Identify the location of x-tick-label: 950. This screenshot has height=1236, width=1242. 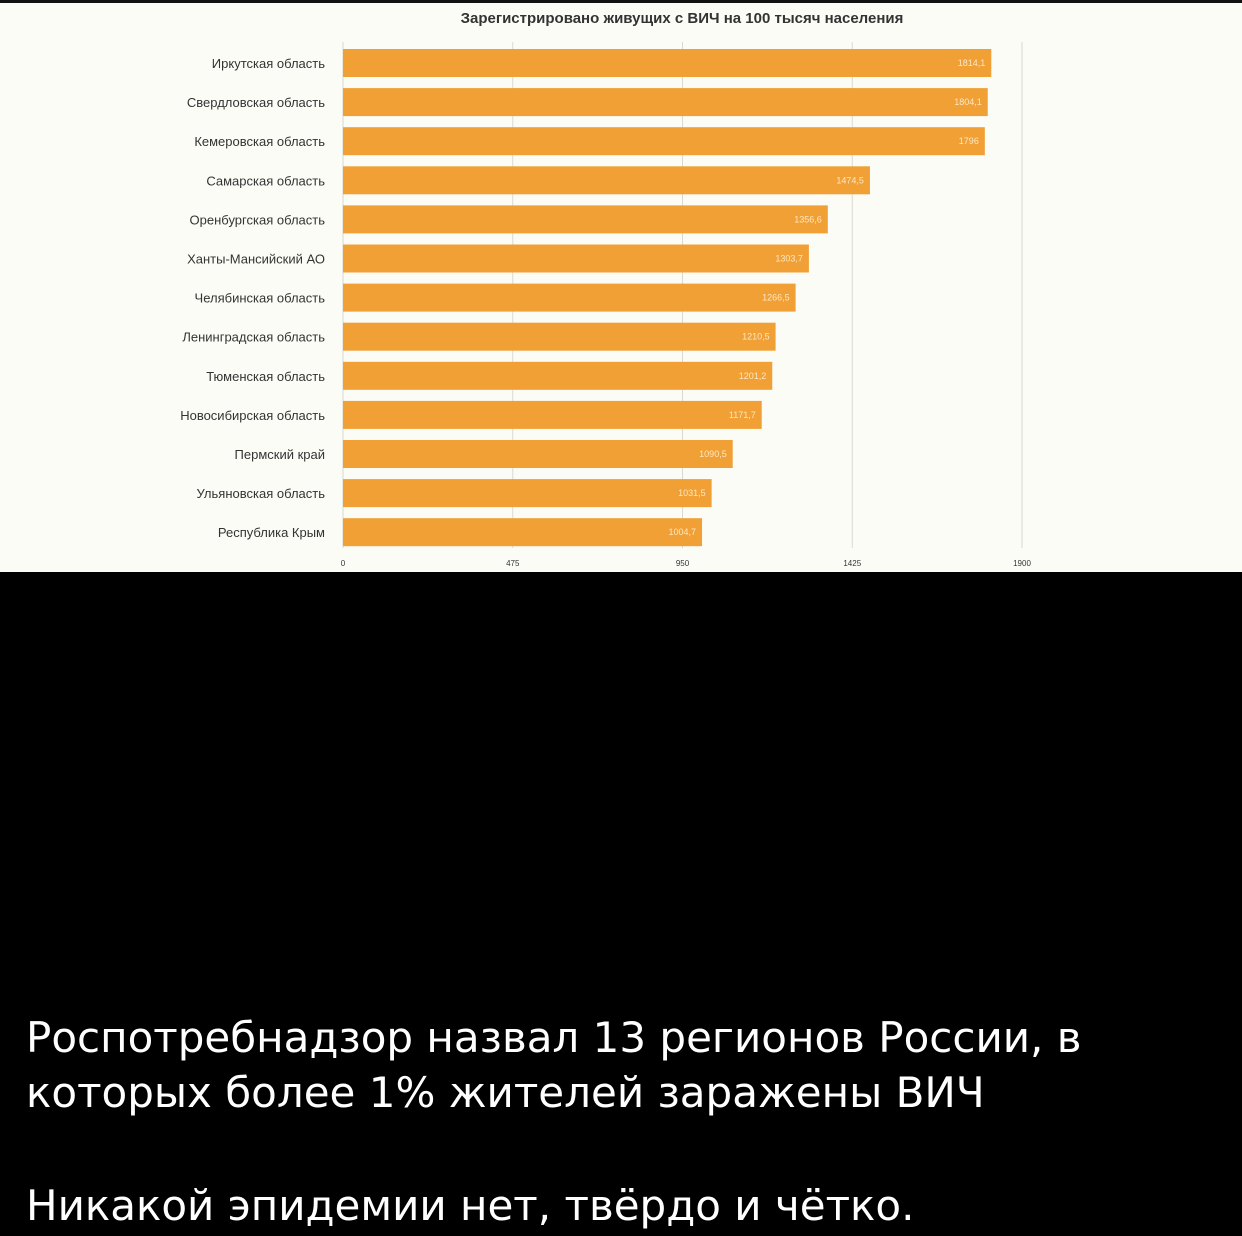
(683, 563).